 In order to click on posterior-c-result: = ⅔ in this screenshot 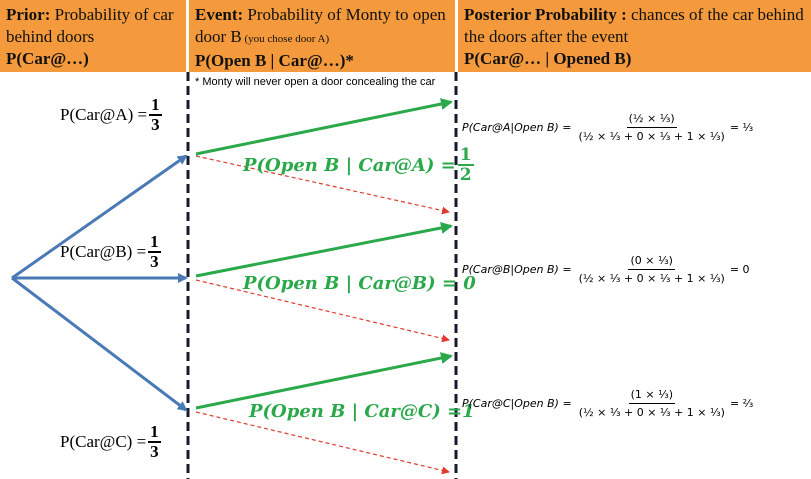, I will do `click(741, 403)`.